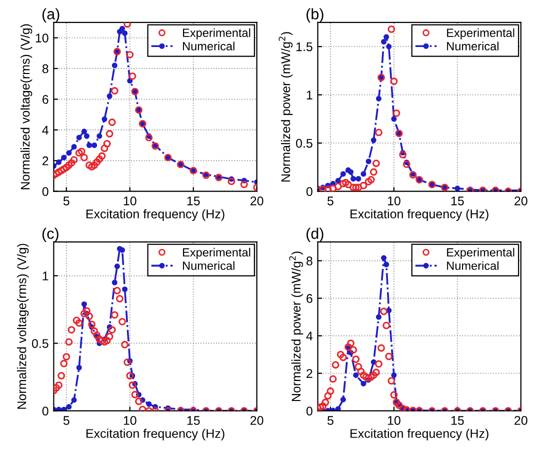  What do you see at coordinates (42, 38) in the screenshot?
I see `y-tick-label: 10` at bounding box center [42, 38].